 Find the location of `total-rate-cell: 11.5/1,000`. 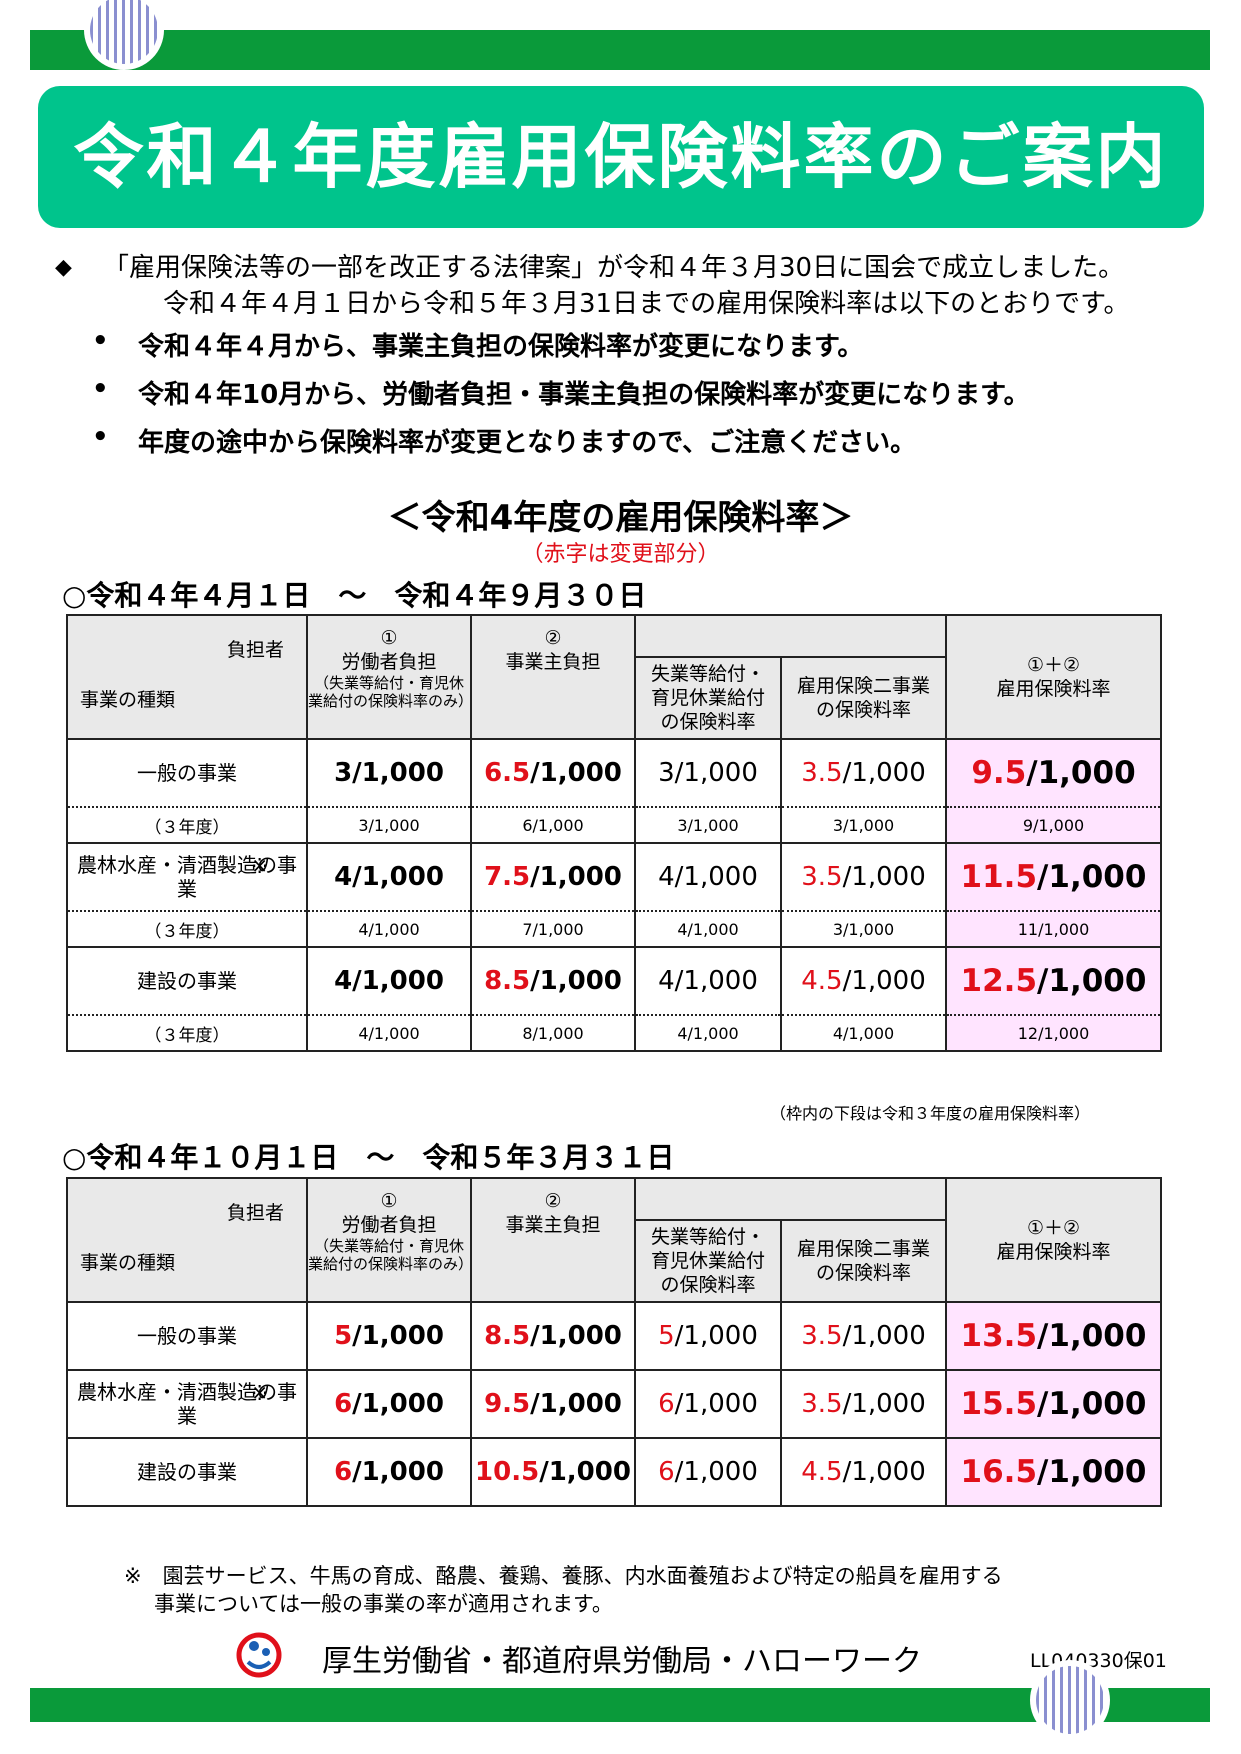

total-rate-cell: 11.5/1,000 is located at coordinates (1053, 877).